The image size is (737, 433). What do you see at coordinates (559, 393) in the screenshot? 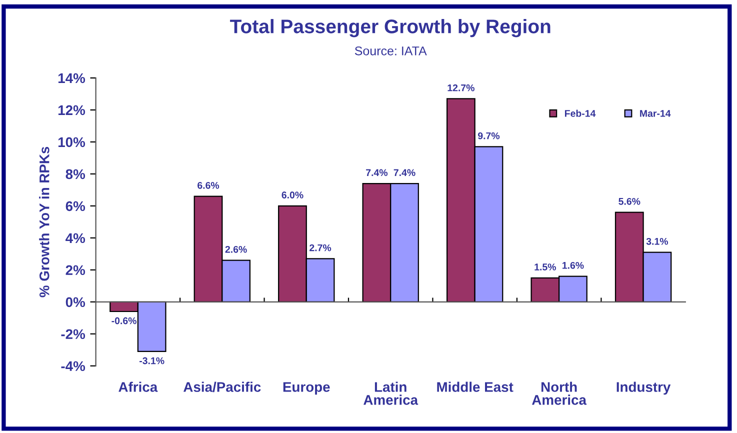
I see `x-tick-label: North America` at bounding box center [559, 393].